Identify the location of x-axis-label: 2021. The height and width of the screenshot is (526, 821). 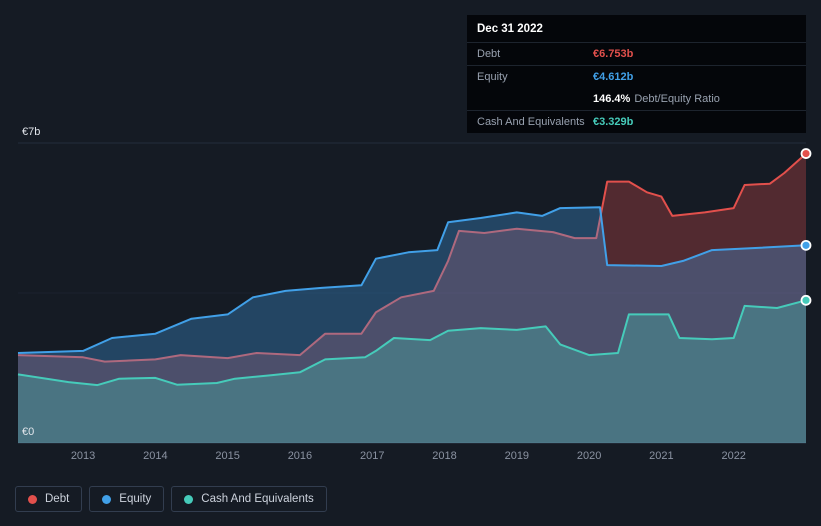
(661, 456).